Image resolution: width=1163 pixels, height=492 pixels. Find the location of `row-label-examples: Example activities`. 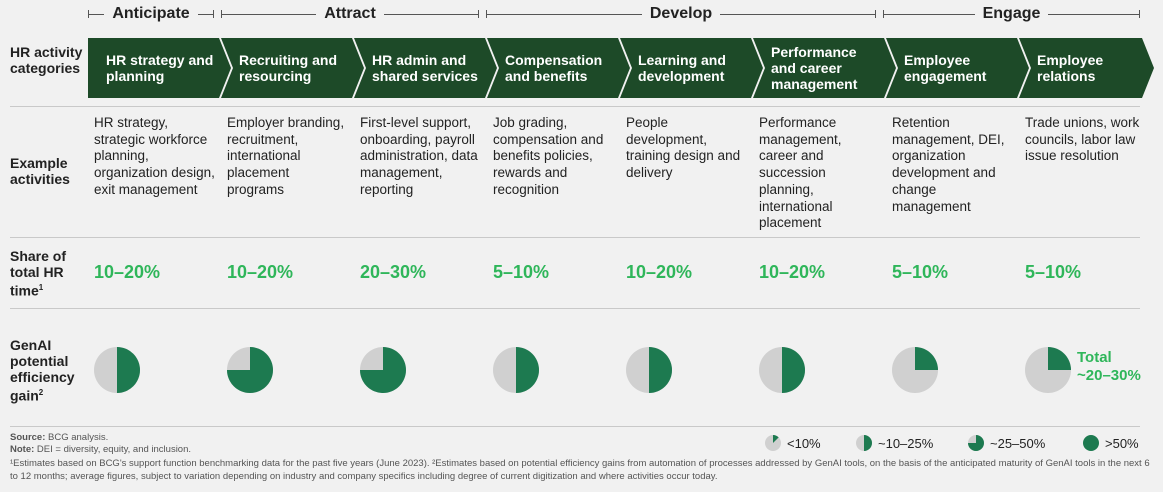

row-label-examples: Example activities is located at coordinates (40, 171).